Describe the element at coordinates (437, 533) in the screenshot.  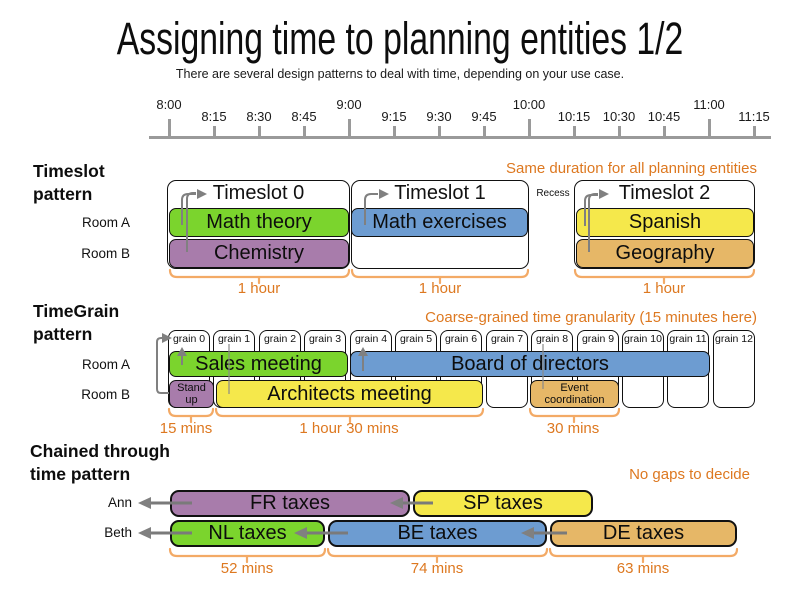
I see `task-be-taxes: BE taxes` at that location.